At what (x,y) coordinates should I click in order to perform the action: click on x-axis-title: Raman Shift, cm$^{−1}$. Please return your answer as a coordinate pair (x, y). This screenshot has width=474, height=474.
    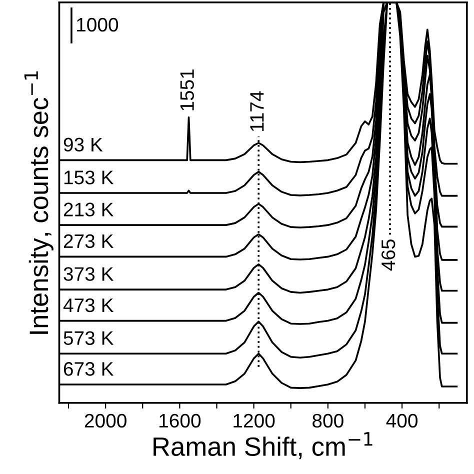
    Looking at the image, I should click on (263, 446).